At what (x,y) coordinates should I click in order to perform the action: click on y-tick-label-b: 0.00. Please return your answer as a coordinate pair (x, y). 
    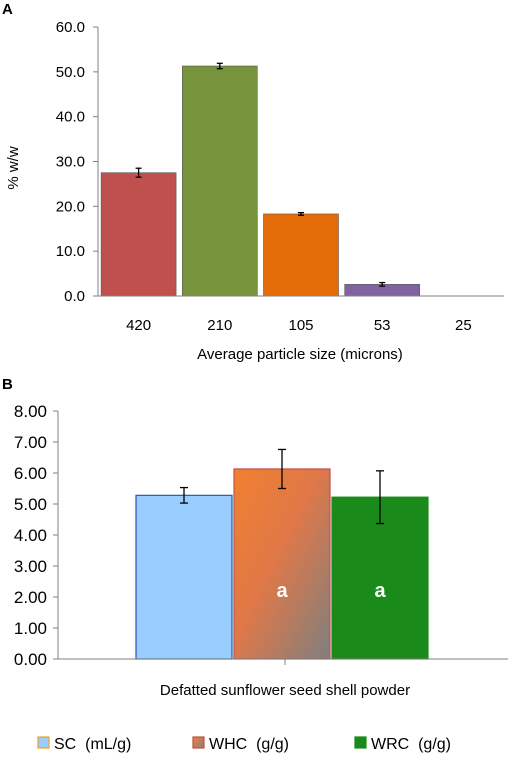
    Looking at the image, I should click on (30, 659).